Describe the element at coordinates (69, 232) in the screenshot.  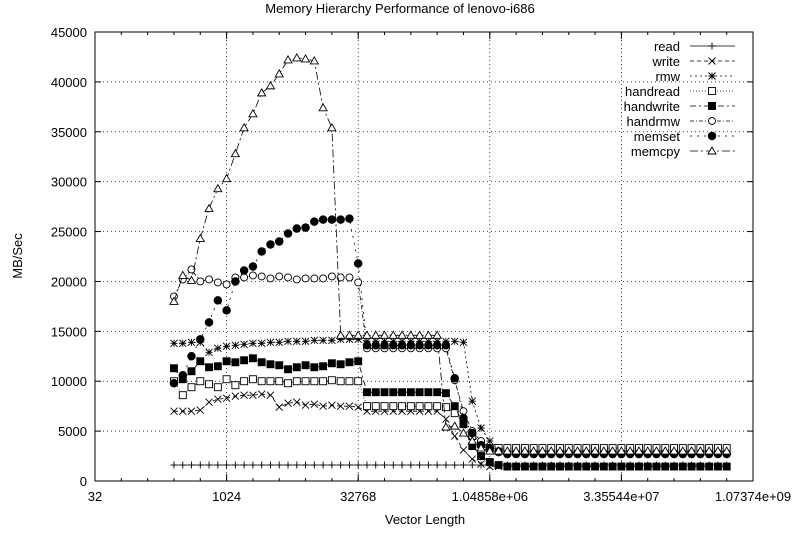
I see `y-tick-label: 25000` at that location.